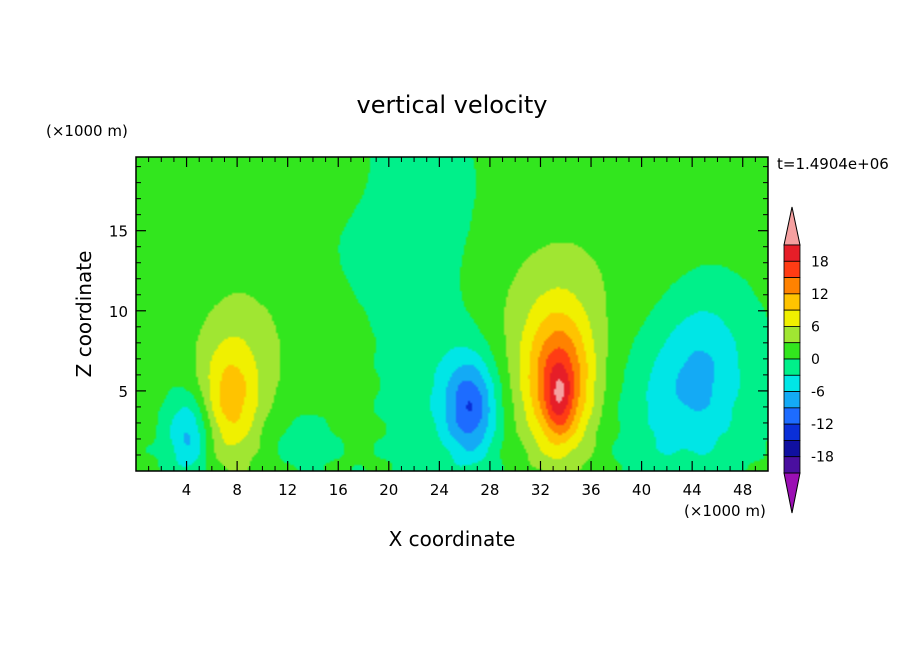 This screenshot has width=904, height=654. What do you see at coordinates (818, 393) in the screenshot?
I see `colorbar-tick-label: -6` at bounding box center [818, 393].